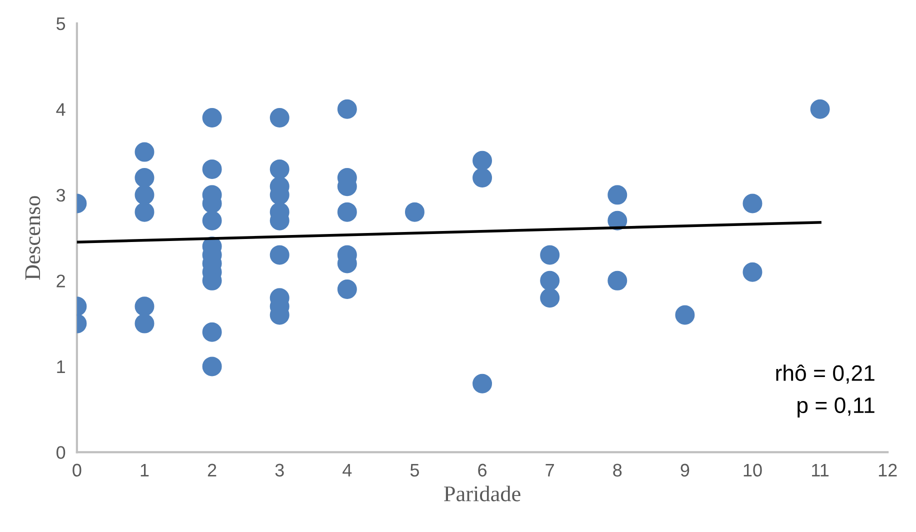  What do you see at coordinates (32, 238) in the screenshot?
I see `y-axis-title: Descenso` at bounding box center [32, 238].